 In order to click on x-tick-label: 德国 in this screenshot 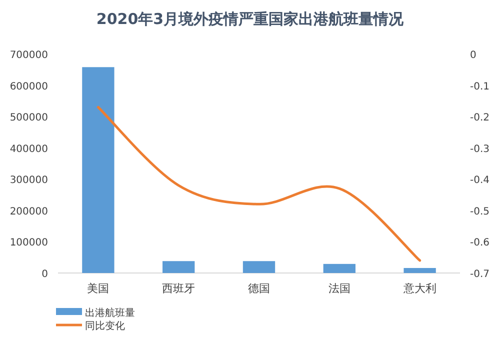, I will do `click(259, 288)`.